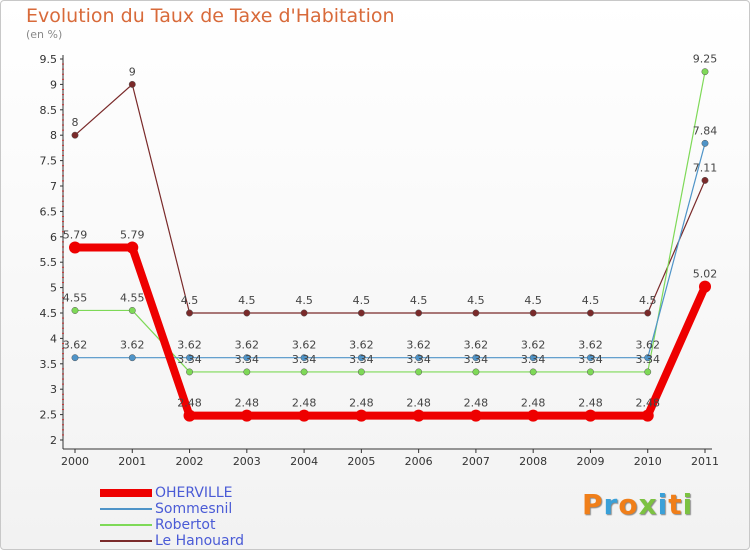  What do you see at coordinates (648, 461) in the screenshot?
I see `x-tick-label: 2010` at bounding box center [648, 461].